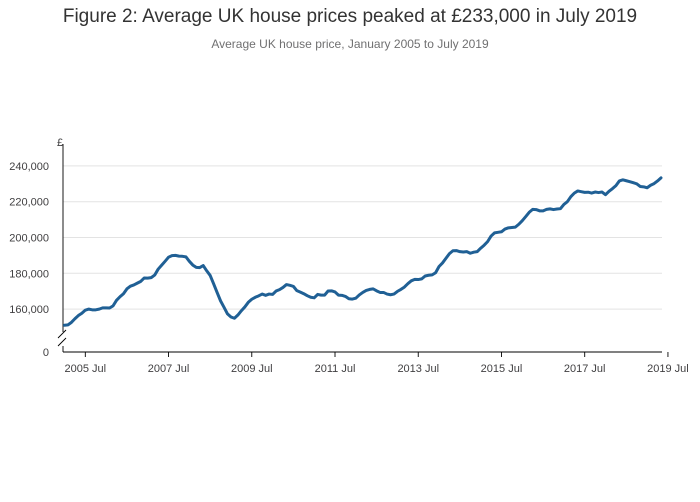 The width and height of the screenshot is (700, 502). What do you see at coordinates (502, 369) in the screenshot?
I see `x-tick-label: 2015 Jul` at bounding box center [502, 369].